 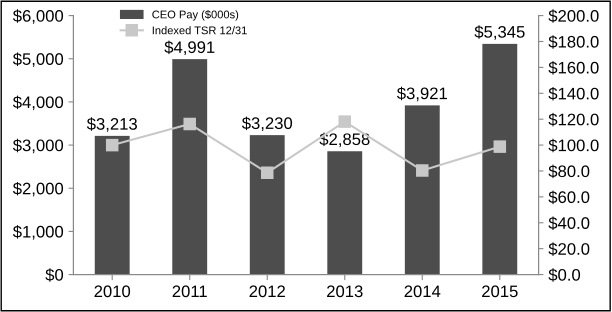 What do you see at coordinates (573, 145) in the screenshot?
I see `y2-tick-label: $100.0` at bounding box center [573, 145].